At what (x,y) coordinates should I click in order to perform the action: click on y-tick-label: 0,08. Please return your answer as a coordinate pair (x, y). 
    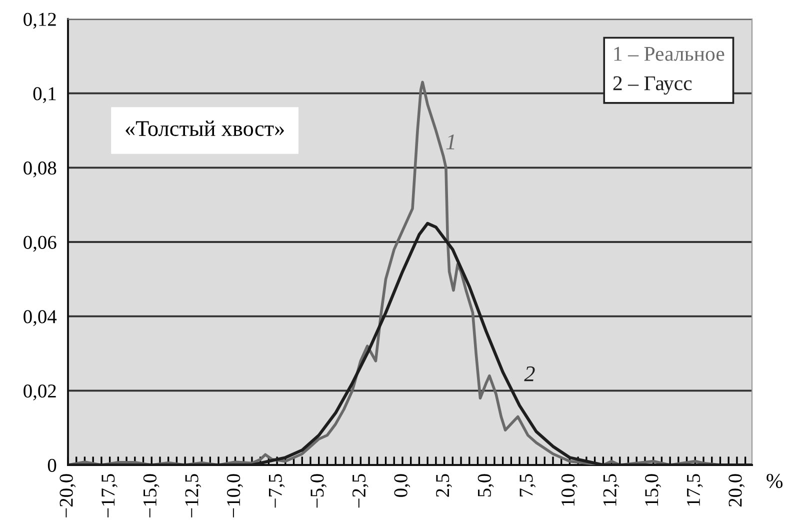
    Looking at the image, I should click on (40, 169).